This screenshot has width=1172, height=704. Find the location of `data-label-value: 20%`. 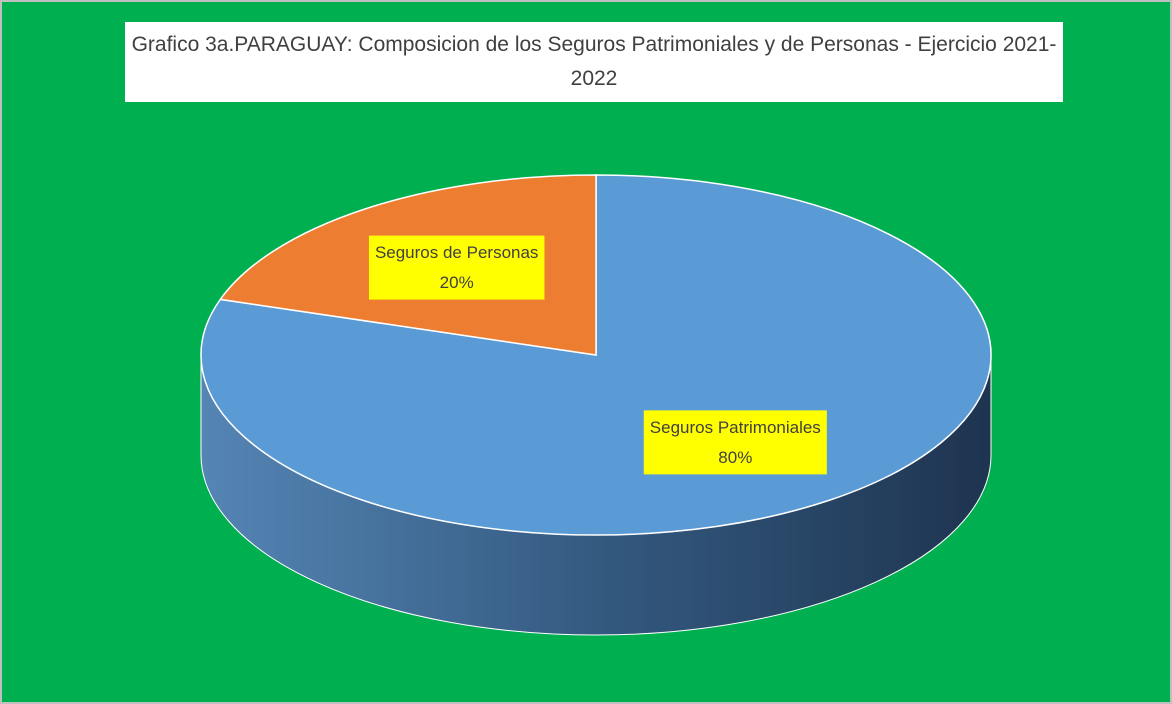

data-label-value: 20% is located at coordinates (457, 282).